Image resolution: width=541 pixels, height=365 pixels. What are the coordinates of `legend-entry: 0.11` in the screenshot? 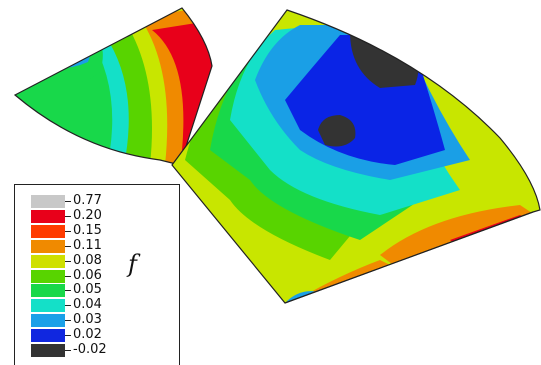 It's located at (101, 245).